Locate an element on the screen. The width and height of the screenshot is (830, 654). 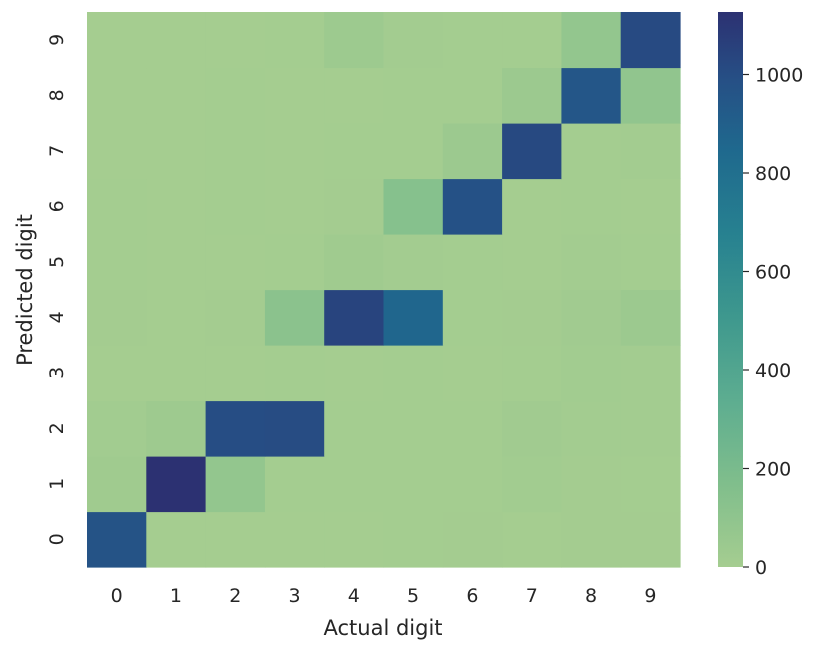
heatmap-cell-pred6-actual2 is located at coordinates (235, 206).